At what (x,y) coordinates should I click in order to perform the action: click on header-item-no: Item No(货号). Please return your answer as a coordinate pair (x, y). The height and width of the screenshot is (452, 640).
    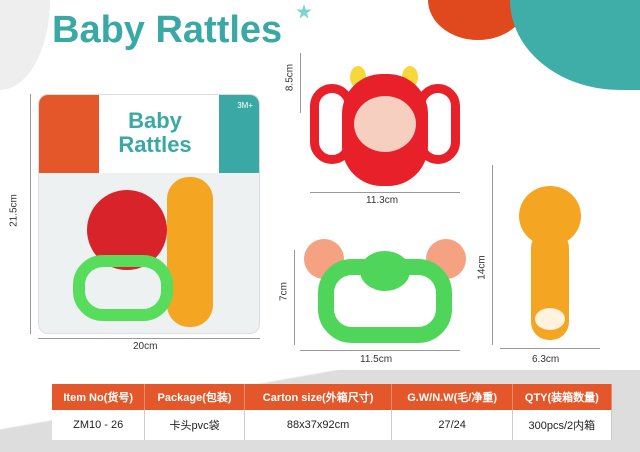
    Looking at the image, I should click on (99, 397).